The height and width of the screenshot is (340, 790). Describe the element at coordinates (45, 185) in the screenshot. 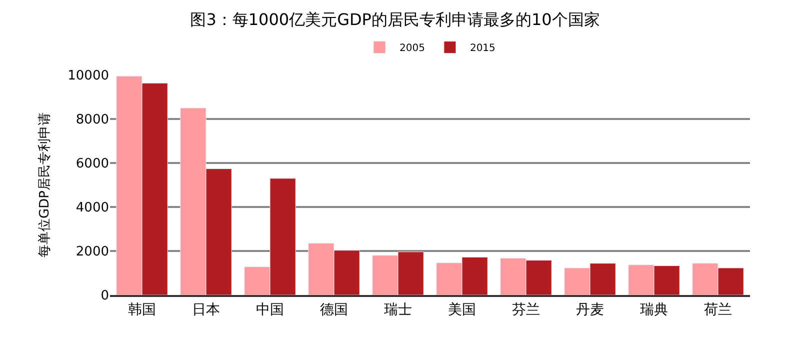

I see `y-axis-title: 每单位GDP居民专利申请` at that location.